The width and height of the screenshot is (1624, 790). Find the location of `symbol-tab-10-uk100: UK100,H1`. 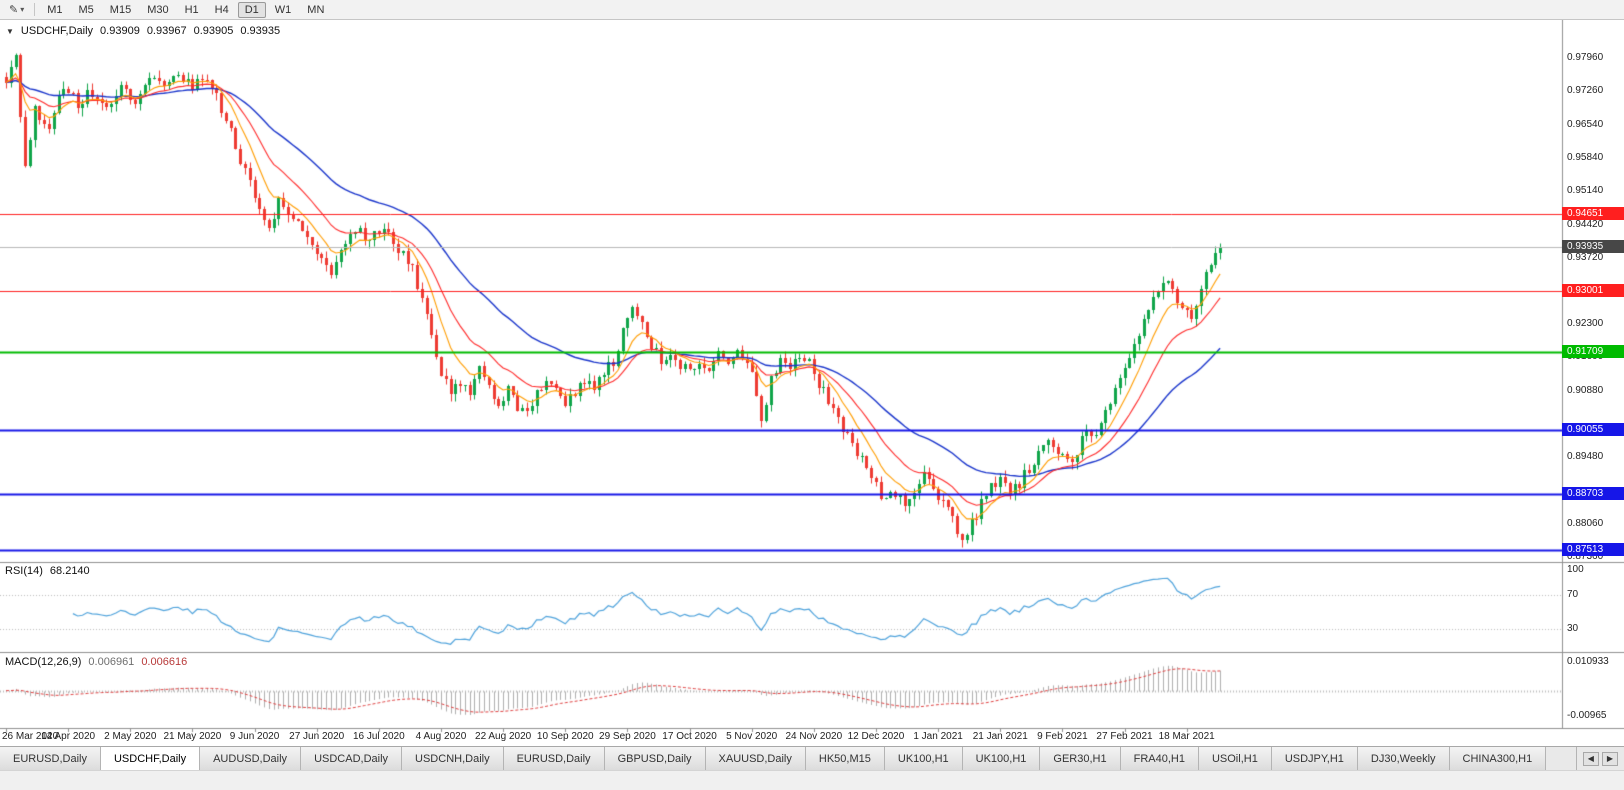

symbol-tab-10-uk100: UK100,H1 is located at coordinates (1001, 758).